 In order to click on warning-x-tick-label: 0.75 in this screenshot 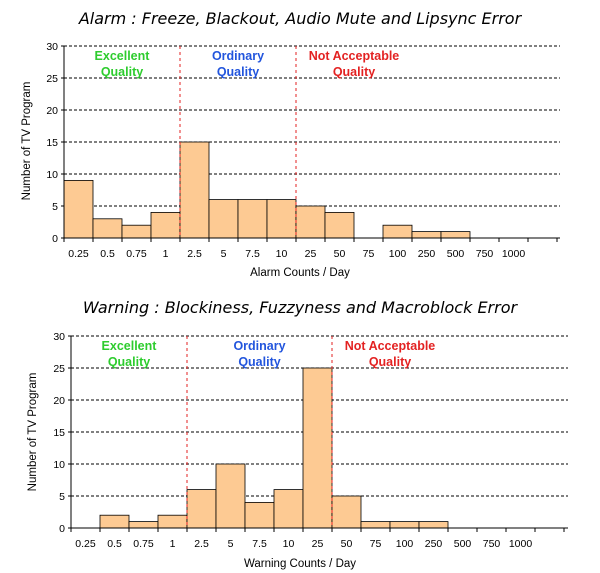, I will do `click(143, 544)`.